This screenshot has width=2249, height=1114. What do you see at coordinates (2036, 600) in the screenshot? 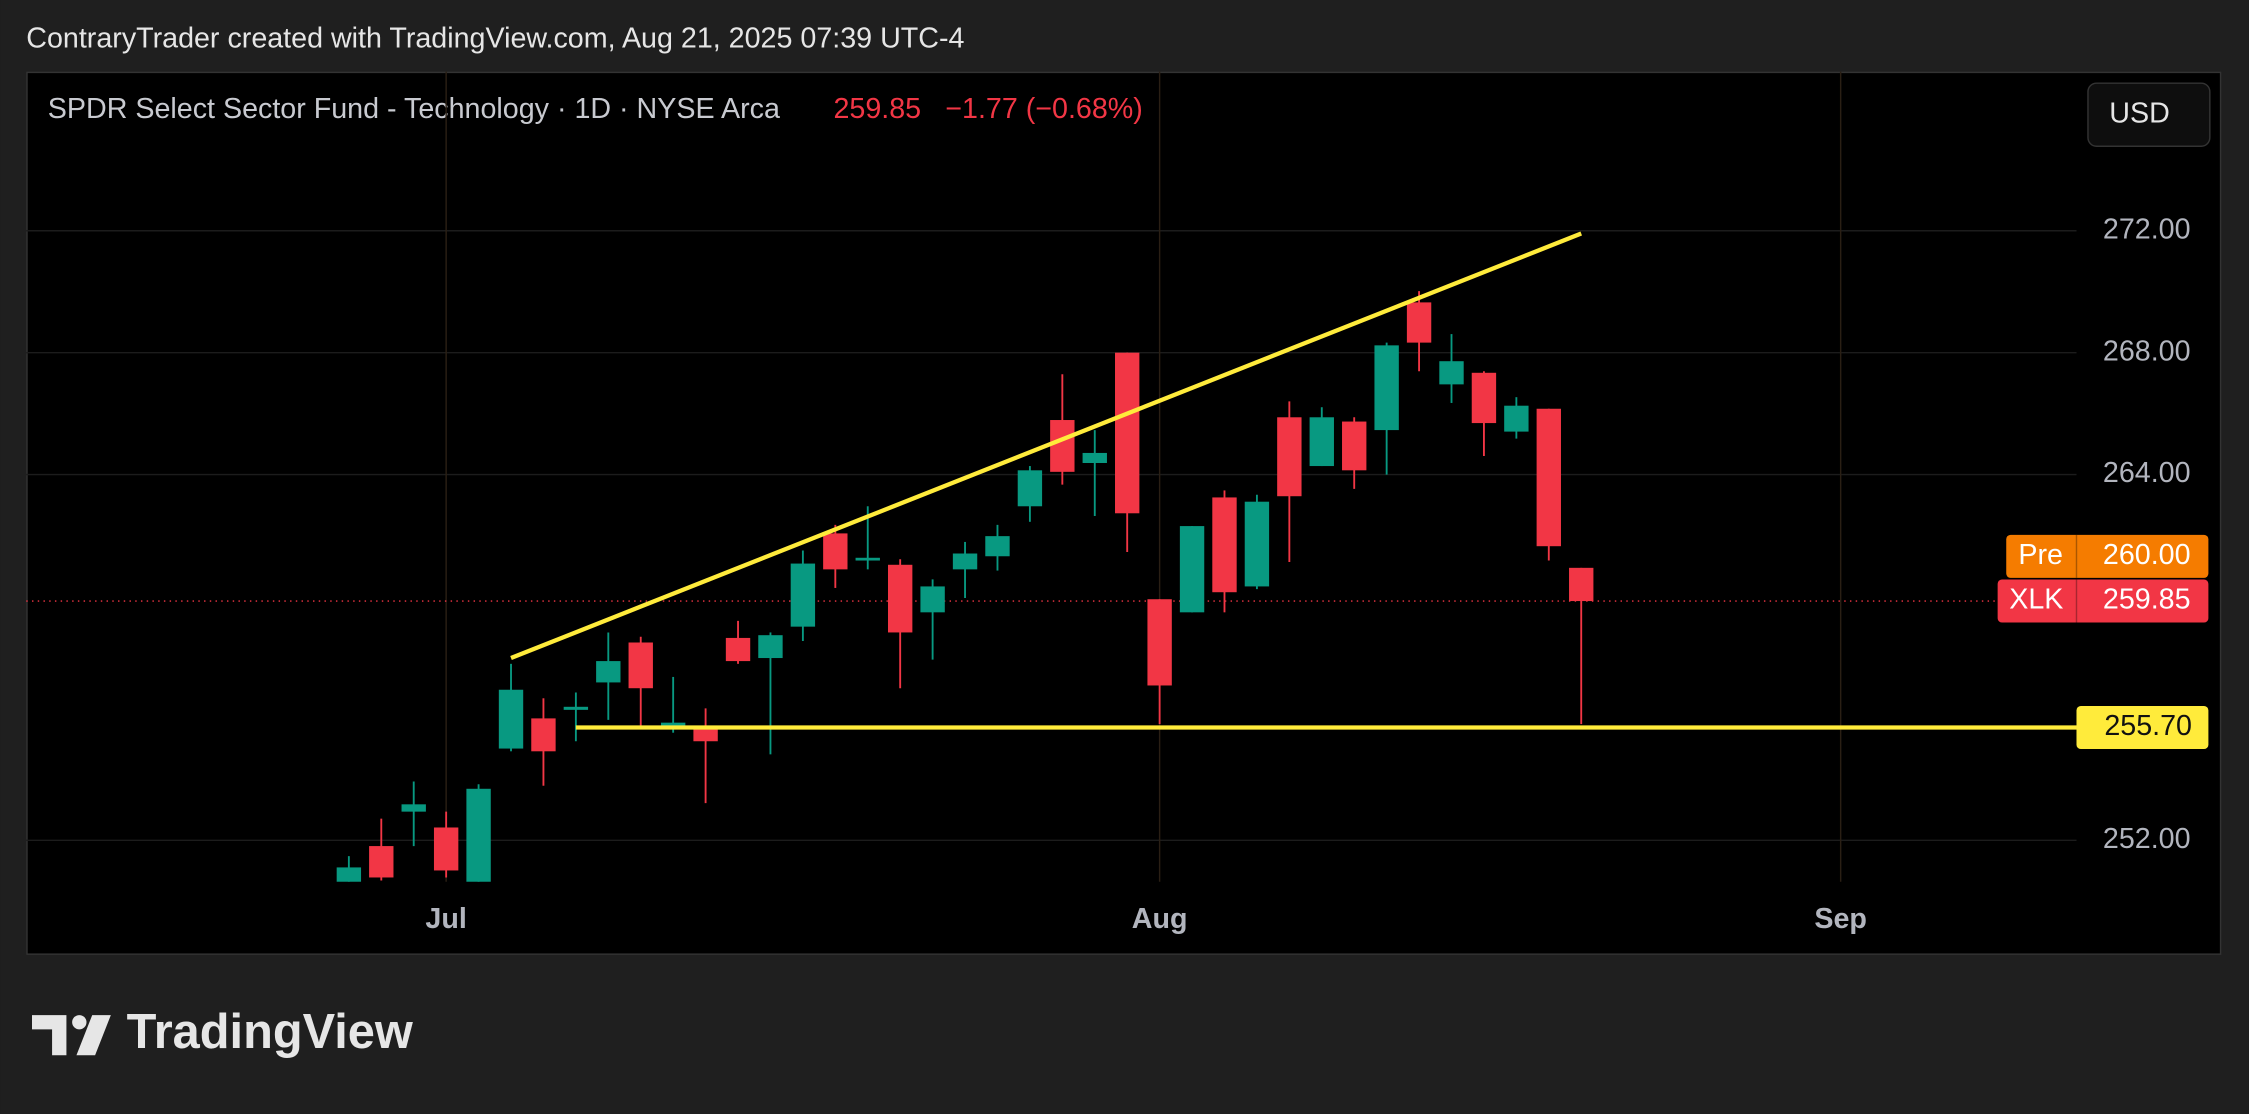
I see `last-tag-name: XLK` at bounding box center [2036, 600].